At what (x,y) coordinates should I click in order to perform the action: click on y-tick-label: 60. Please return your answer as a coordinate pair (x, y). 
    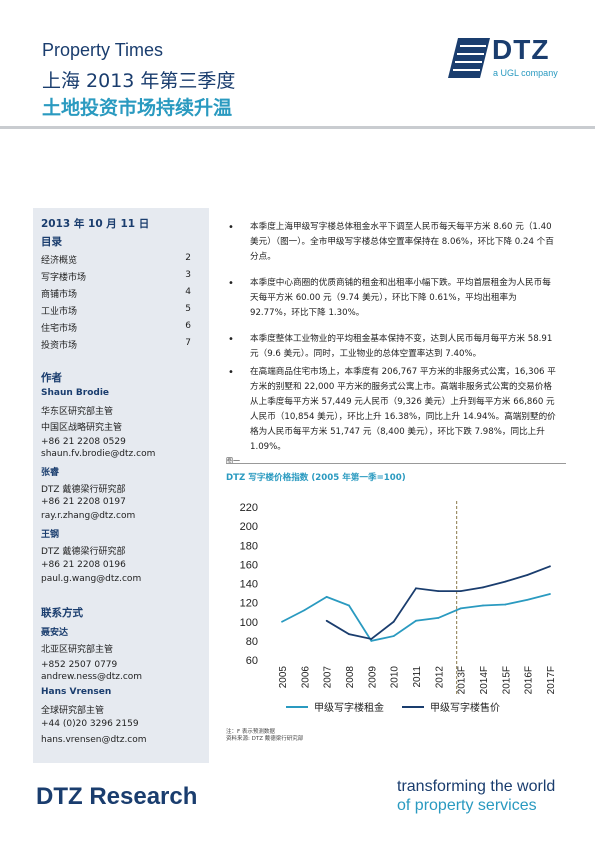
    Looking at the image, I should click on (252, 661).